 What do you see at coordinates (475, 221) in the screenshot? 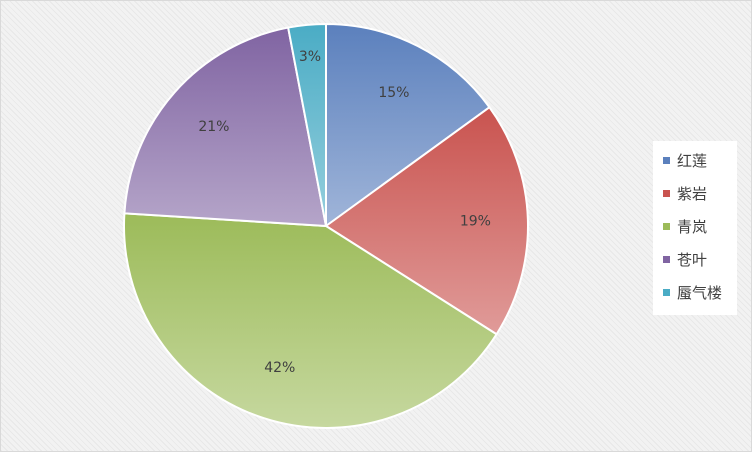
I see `data-label-2: 19%` at bounding box center [475, 221].